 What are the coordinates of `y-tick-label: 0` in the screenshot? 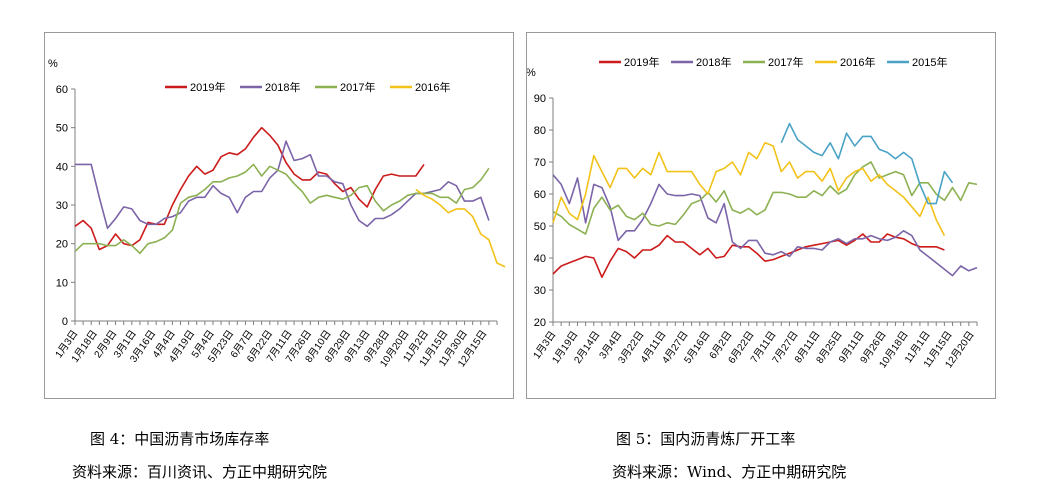 It's located at (65, 322).